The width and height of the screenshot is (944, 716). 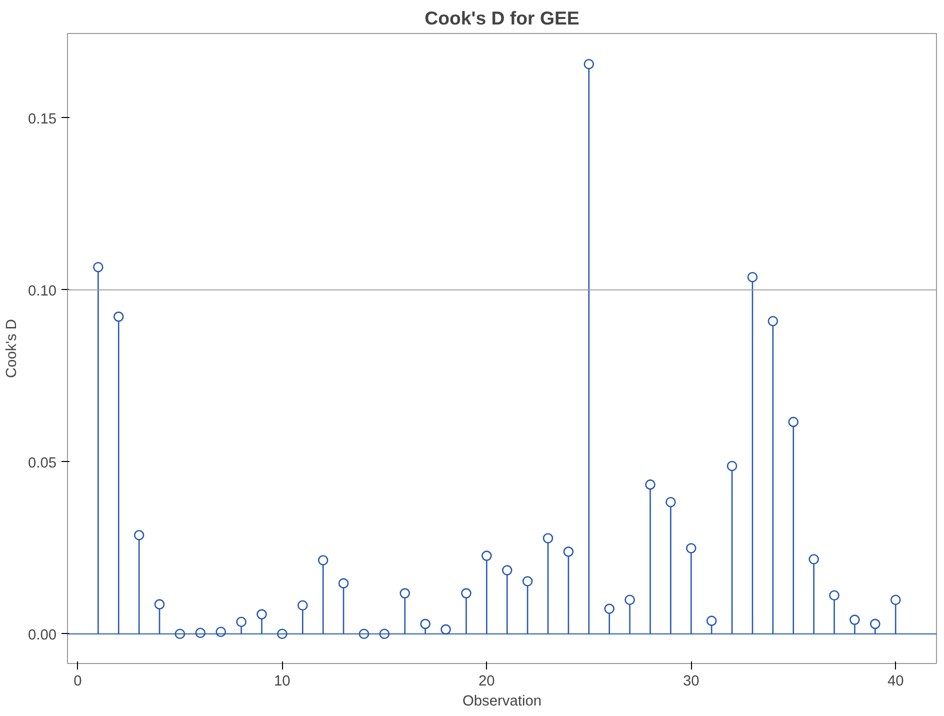 I want to click on x-tick-label: 40, so click(x=895, y=682).